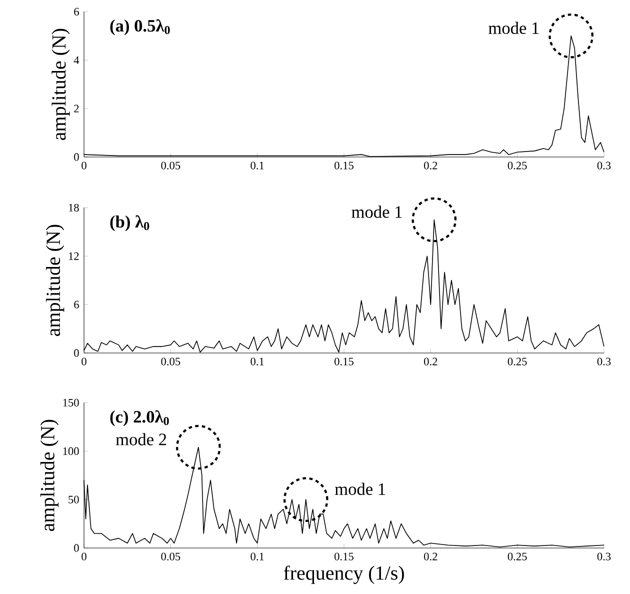  What do you see at coordinates (77, 60) in the screenshot?
I see `y-tick-label: 4` at bounding box center [77, 60].